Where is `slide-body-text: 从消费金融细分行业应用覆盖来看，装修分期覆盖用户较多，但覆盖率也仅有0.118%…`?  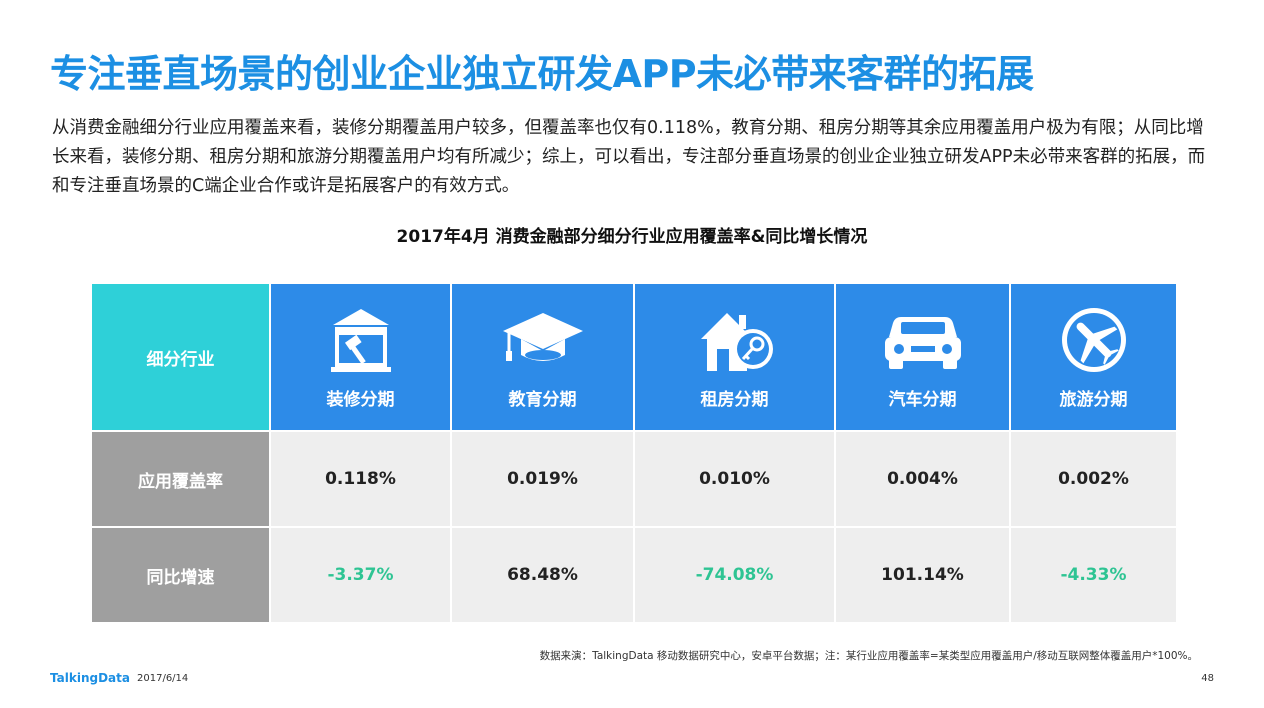
slide-body-text: 从消费金融细分行业应用覆盖来看，装修分期覆盖用户较多，但覆盖率也仅有0.118%… is located at coordinates (629, 157).